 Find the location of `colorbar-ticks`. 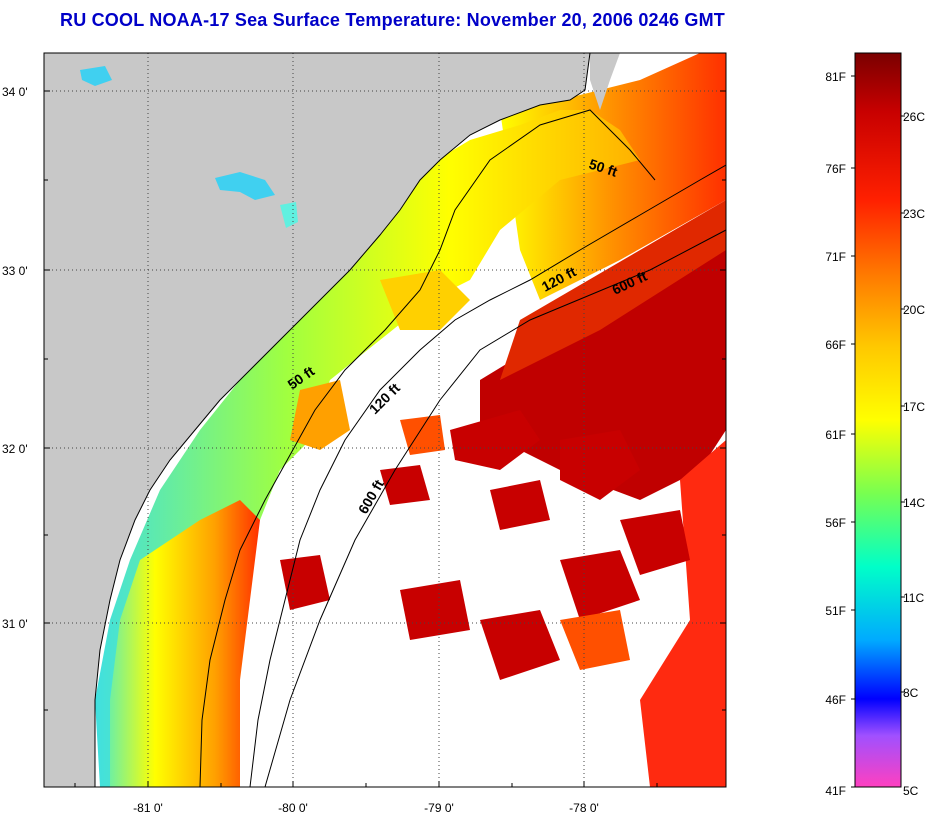

colorbar-ticks is located at coordinates (878, 431).